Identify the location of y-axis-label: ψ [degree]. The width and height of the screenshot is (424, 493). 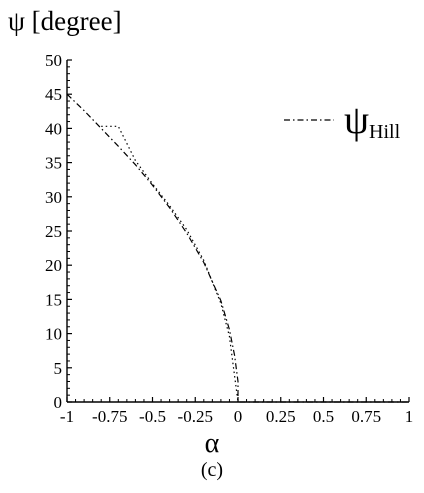
(65, 21).